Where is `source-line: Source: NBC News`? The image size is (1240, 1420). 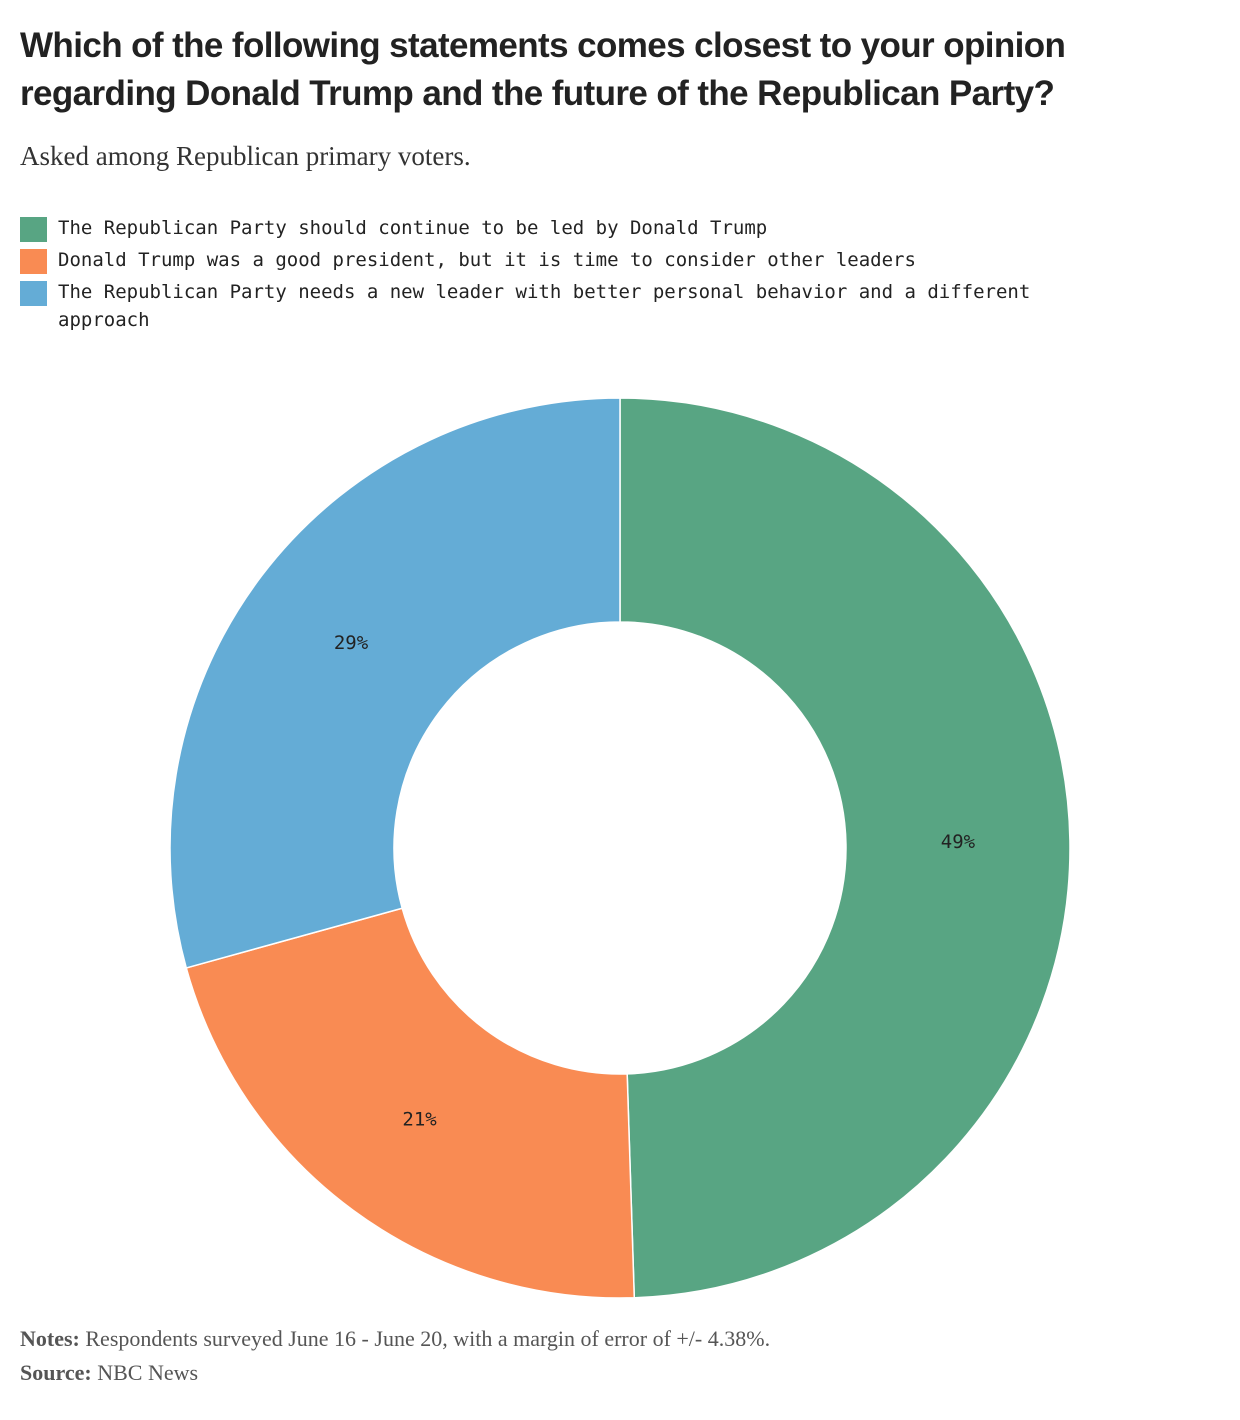
source-line: Source: NBC News is located at coordinates (395, 1373).